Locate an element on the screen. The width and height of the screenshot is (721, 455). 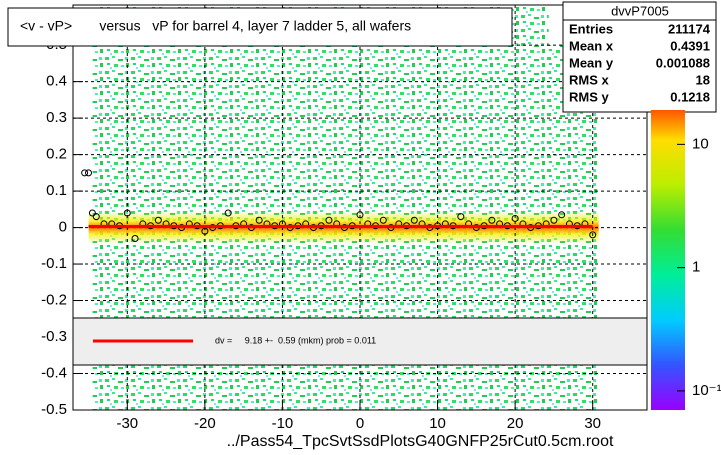
stats-label: RMS y is located at coordinates (589, 96).